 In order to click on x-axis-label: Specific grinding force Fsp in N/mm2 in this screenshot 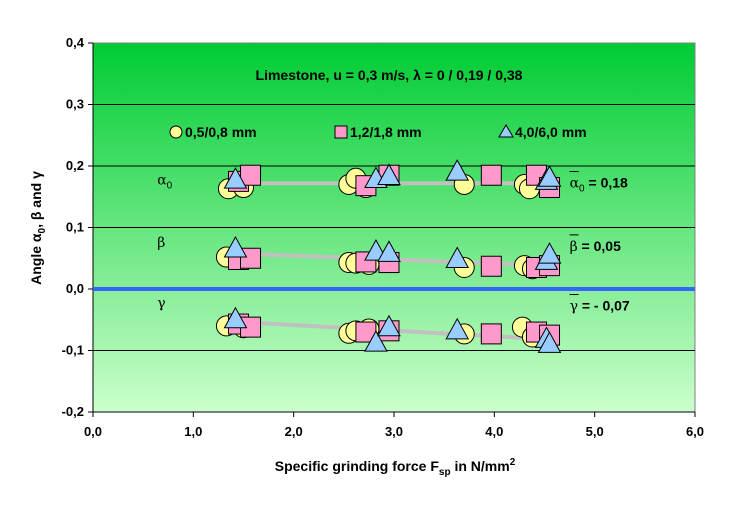, I will do `click(395, 467)`.